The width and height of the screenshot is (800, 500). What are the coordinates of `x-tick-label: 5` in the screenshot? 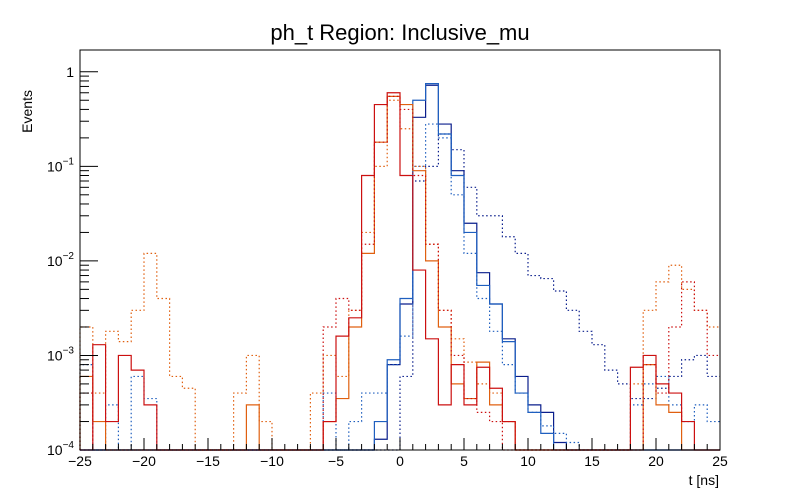 It's located at (464, 461).